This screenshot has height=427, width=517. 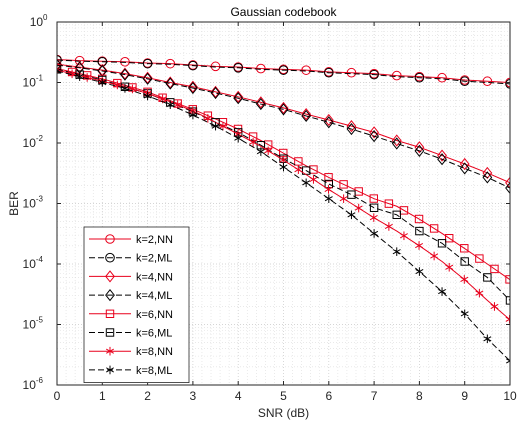 What do you see at coordinates (131, 240) in the screenshot?
I see `legend-entry: k=2,NN` at bounding box center [131, 240].